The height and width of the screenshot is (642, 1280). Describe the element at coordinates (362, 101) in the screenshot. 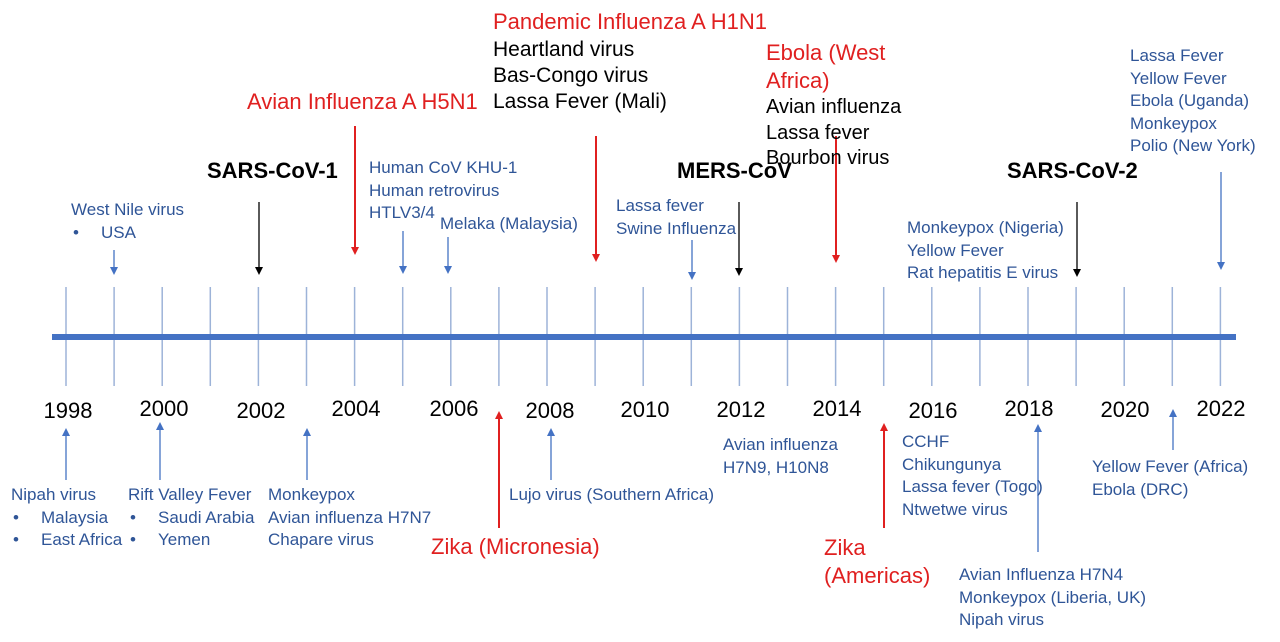

I see `event-h5n1: Avian Influenza A H5N1` at that location.